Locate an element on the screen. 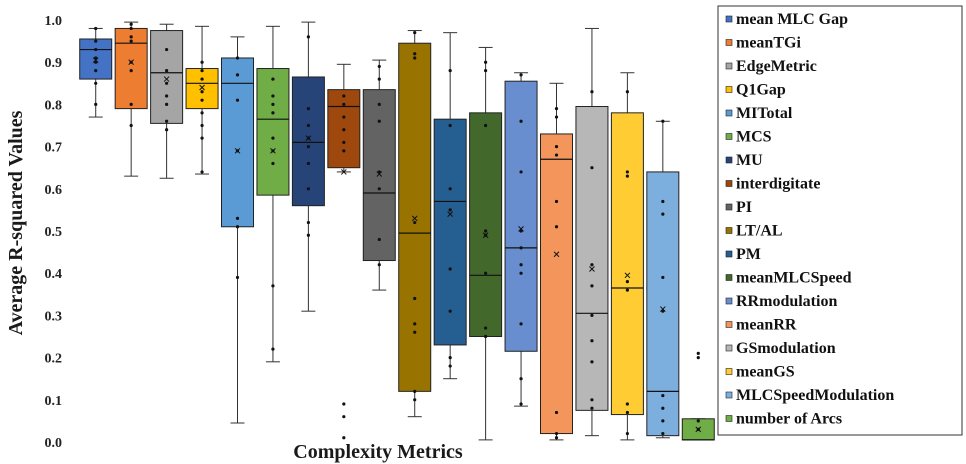 The image size is (966, 464). y-tick-label: 0.4 is located at coordinates (54, 274).